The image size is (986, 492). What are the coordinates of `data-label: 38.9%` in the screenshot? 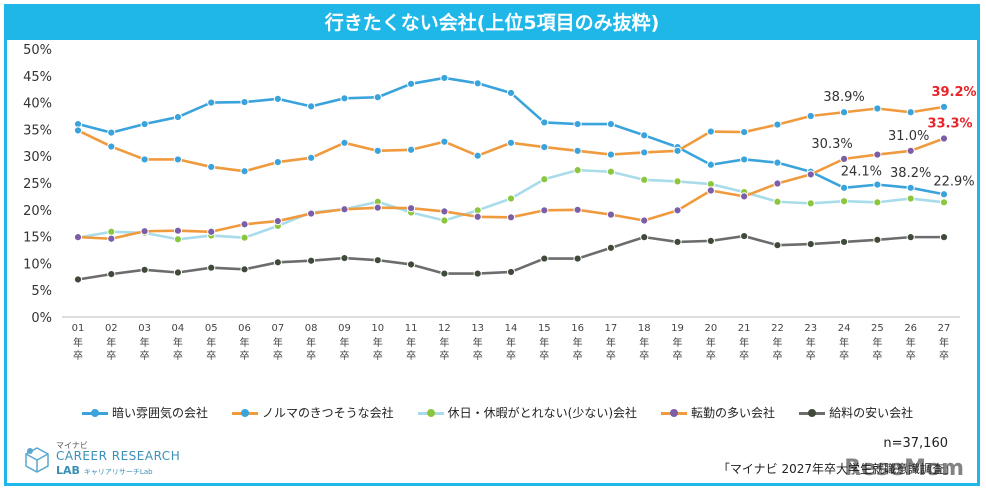 It's located at (843, 97).